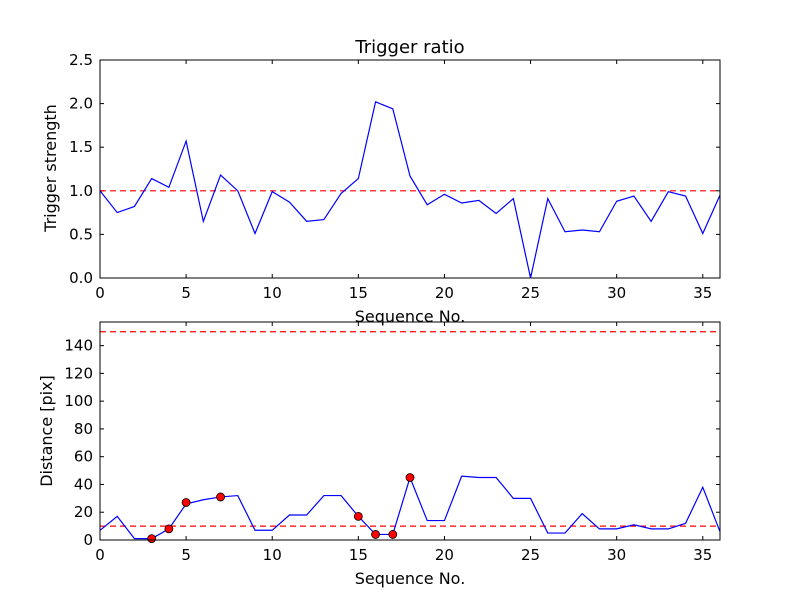 The height and width of the screenshot is (605, 800). Describe the element at coordinates (81, 104) in the screenshot. I see `y-tick-label: 2.0` at that location.